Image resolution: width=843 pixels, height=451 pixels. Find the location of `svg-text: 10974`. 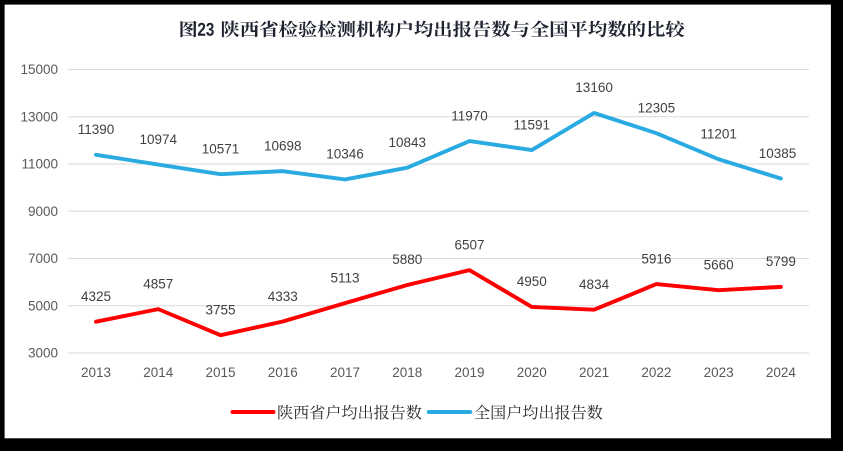

svg-text: 10974 is located at coordinates (158, 139).